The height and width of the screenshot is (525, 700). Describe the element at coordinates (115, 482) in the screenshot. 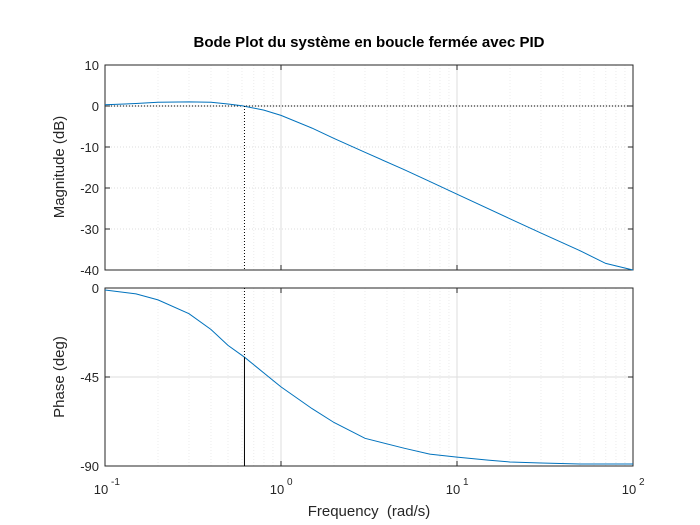

I see `frequency-tick-exponent: -1` at that location.